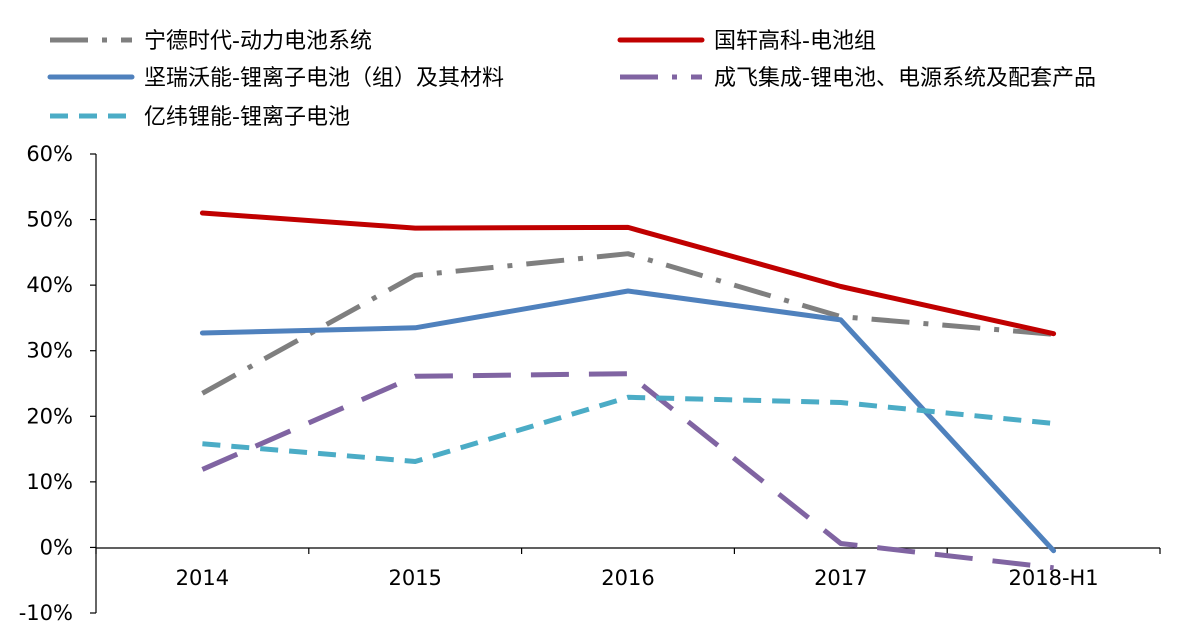  Describe the element at coordinates (49, 154) in the screenshot. I see `y-tick-label: 60%` at that location.